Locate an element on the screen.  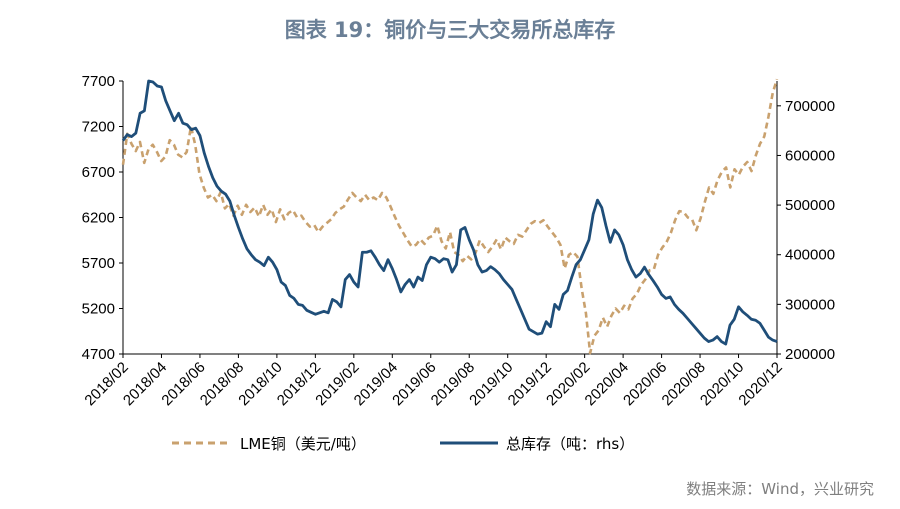
left-tick-label: 7200 is located at coordinates (98, 127).